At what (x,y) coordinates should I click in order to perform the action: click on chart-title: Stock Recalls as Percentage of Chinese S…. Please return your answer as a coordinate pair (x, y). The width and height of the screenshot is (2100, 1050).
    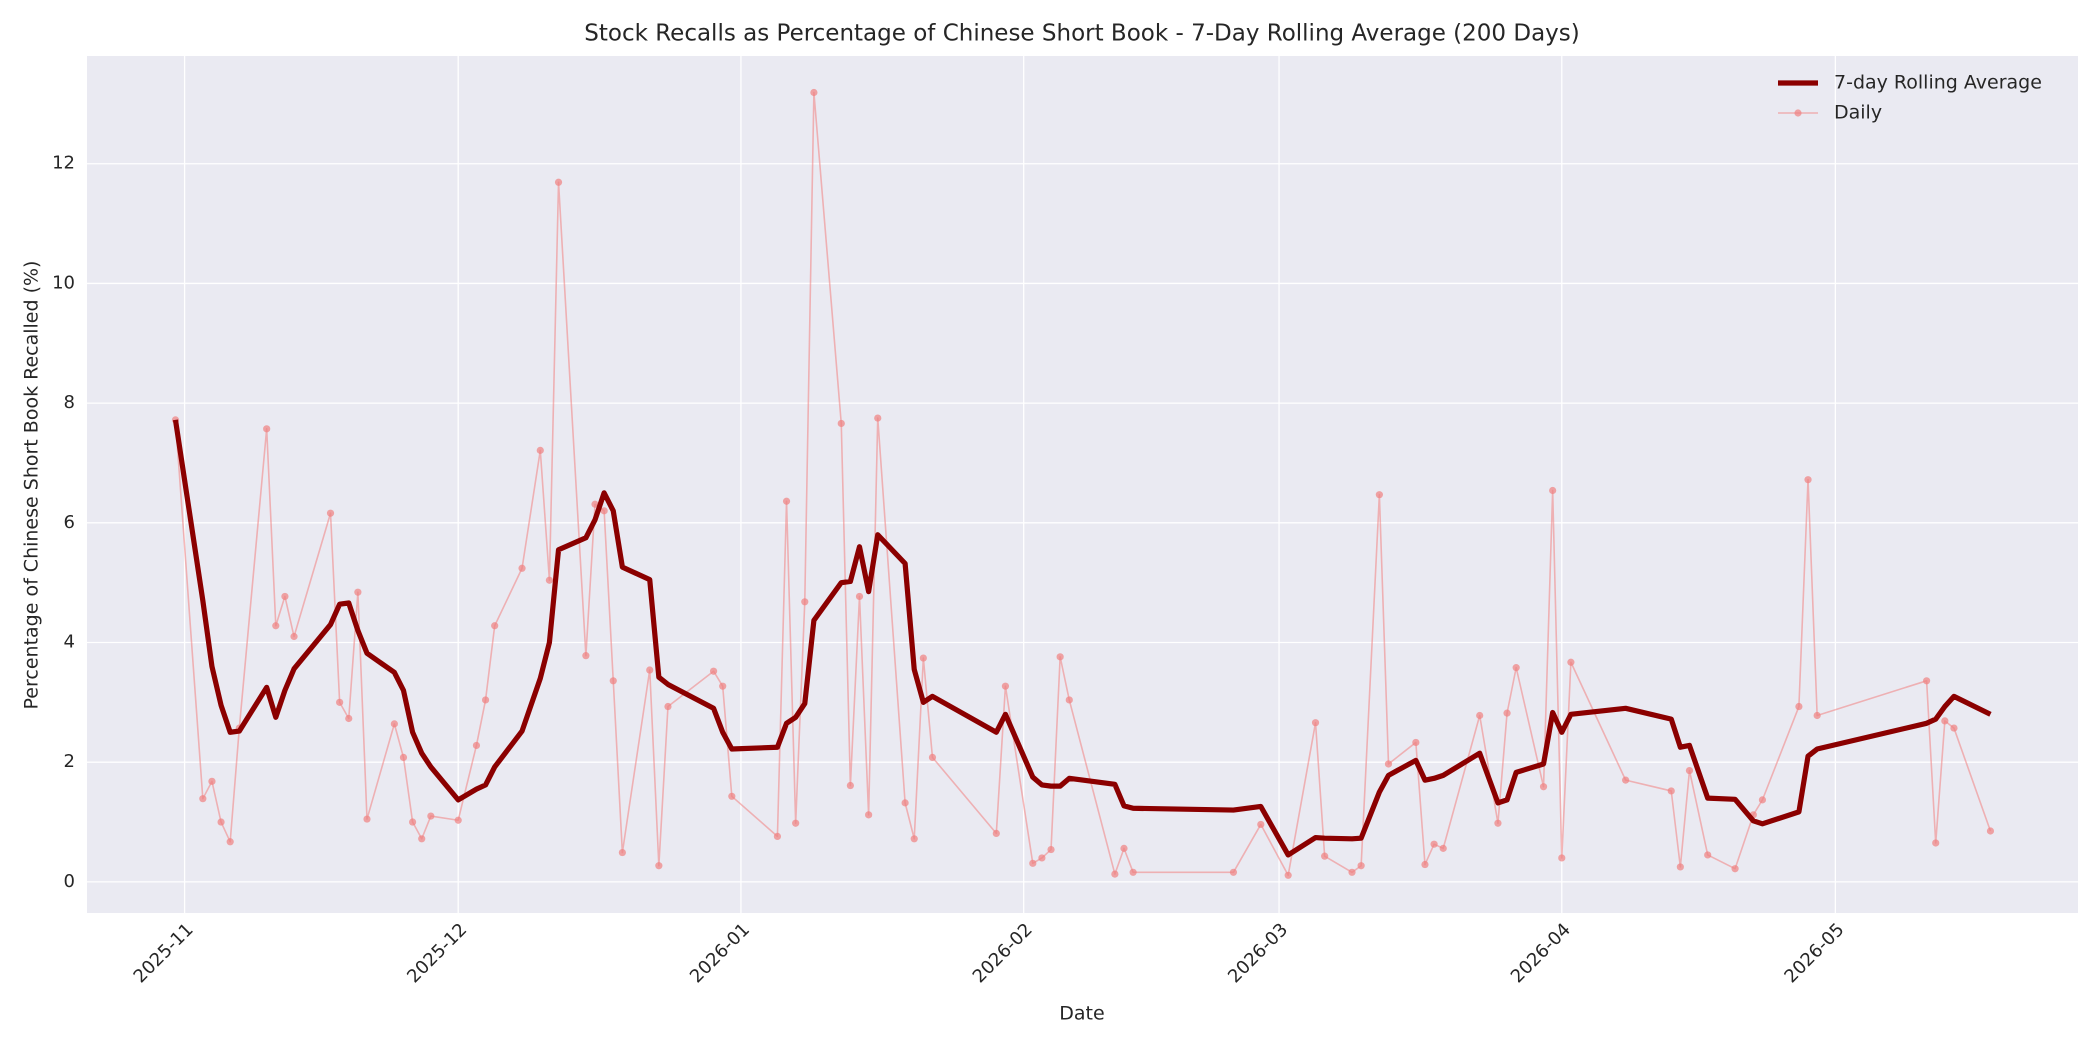
    Looking at the image, I should click on (1082, 34).